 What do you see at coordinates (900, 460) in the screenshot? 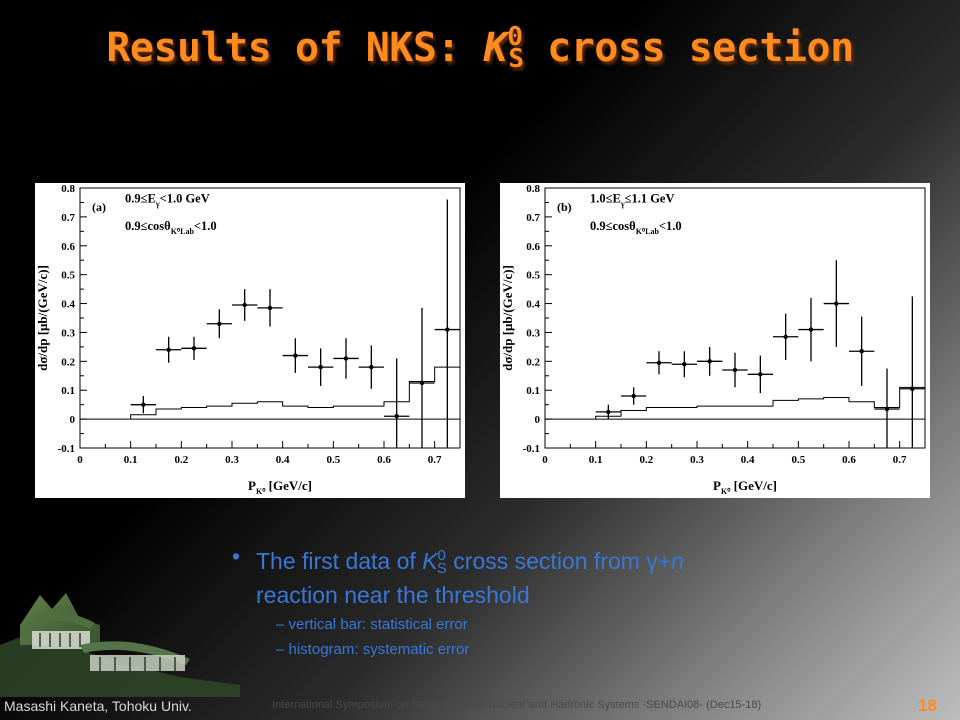
I see `chart-b-xtick-label: 0.7` at bounding box center [900, 460].